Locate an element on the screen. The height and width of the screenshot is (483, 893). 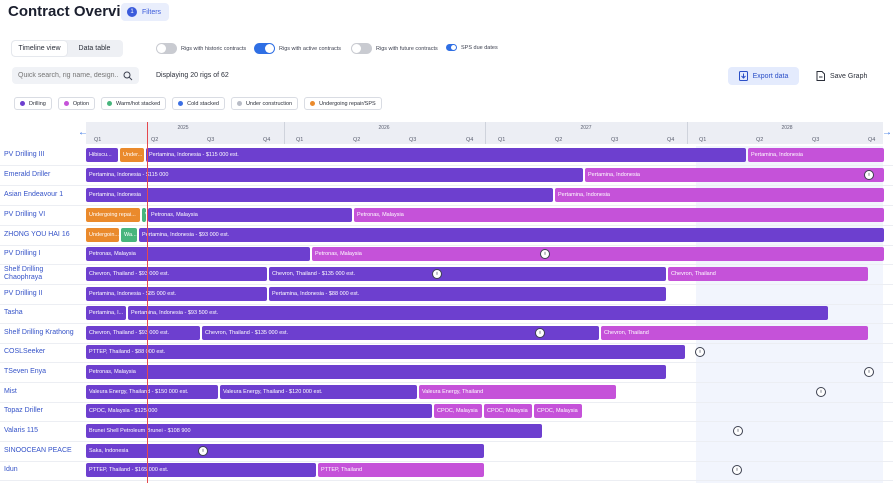
year-divider is located at coordinates (485, 133).